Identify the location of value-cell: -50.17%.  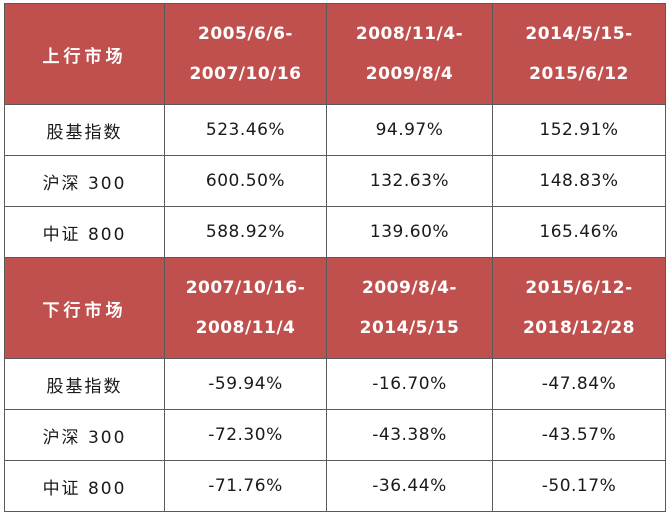
(579, 486).